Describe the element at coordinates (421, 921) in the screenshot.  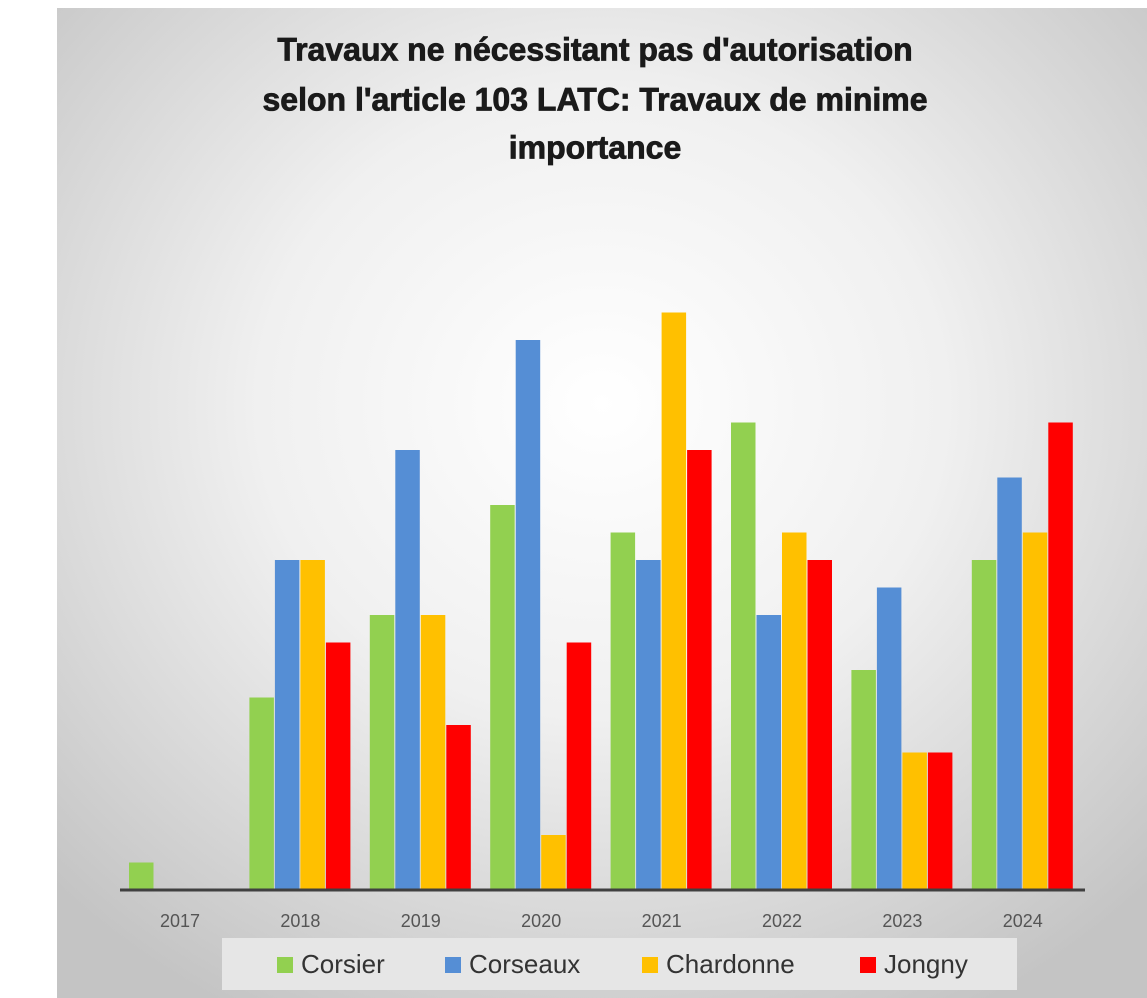
I see `x-tick-label: 2019` at that location.